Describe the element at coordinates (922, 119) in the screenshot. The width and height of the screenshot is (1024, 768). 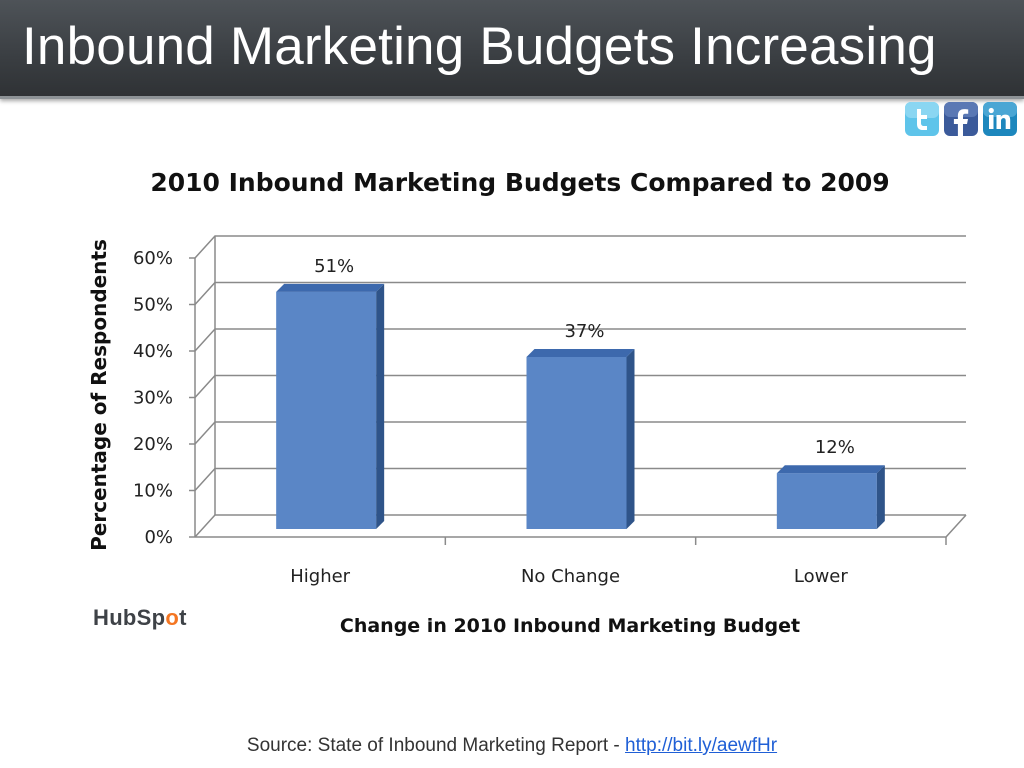
I see `twitter-icon` at that location.